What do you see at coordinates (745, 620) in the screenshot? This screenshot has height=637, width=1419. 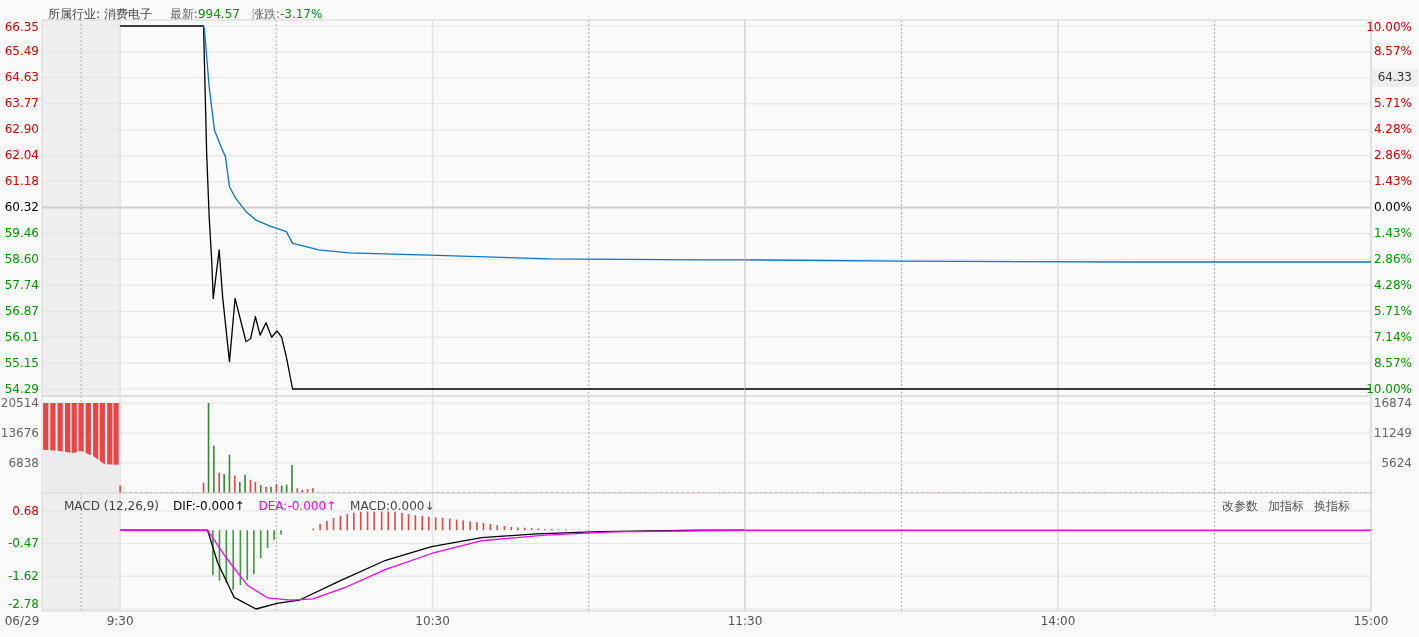 I see `x-tick-label: 11:30` at bounding box center [745, 620].